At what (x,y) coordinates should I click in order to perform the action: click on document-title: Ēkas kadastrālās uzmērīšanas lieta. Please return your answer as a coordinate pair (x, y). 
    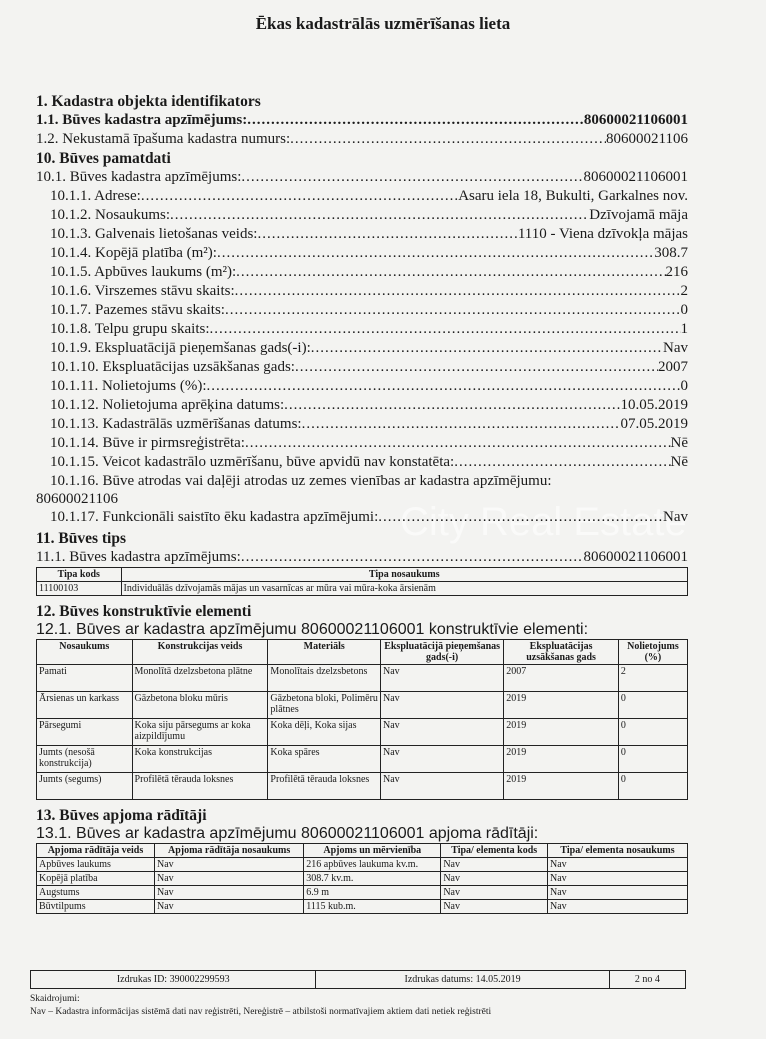
    Looking at the image, I should click on (383, 23).